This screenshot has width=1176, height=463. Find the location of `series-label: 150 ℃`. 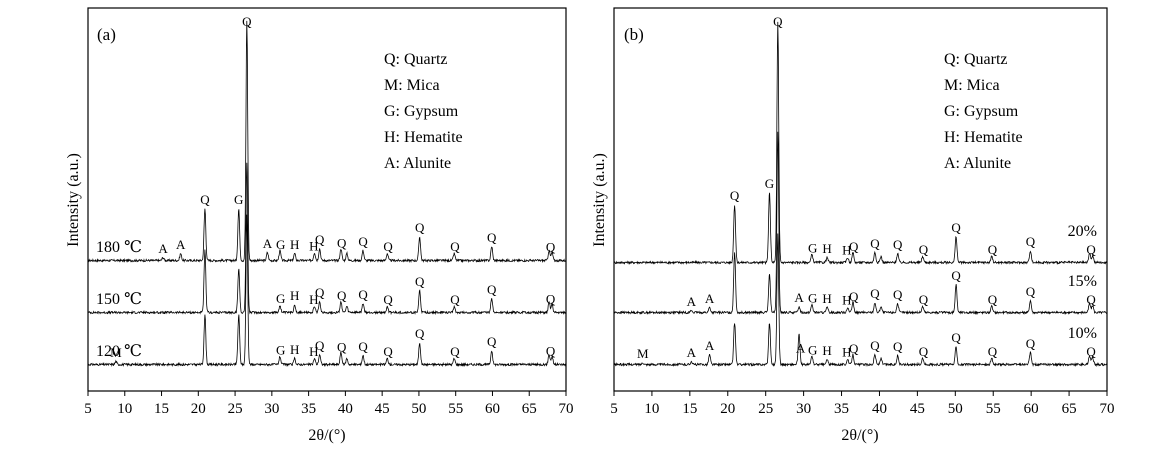

series-label: 150 ℃ is located at coordinates (119, 299).